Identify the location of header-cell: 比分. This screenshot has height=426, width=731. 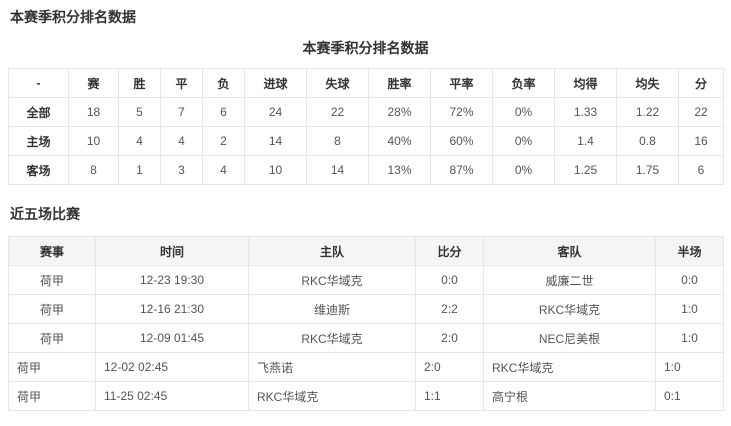
(449, 251).